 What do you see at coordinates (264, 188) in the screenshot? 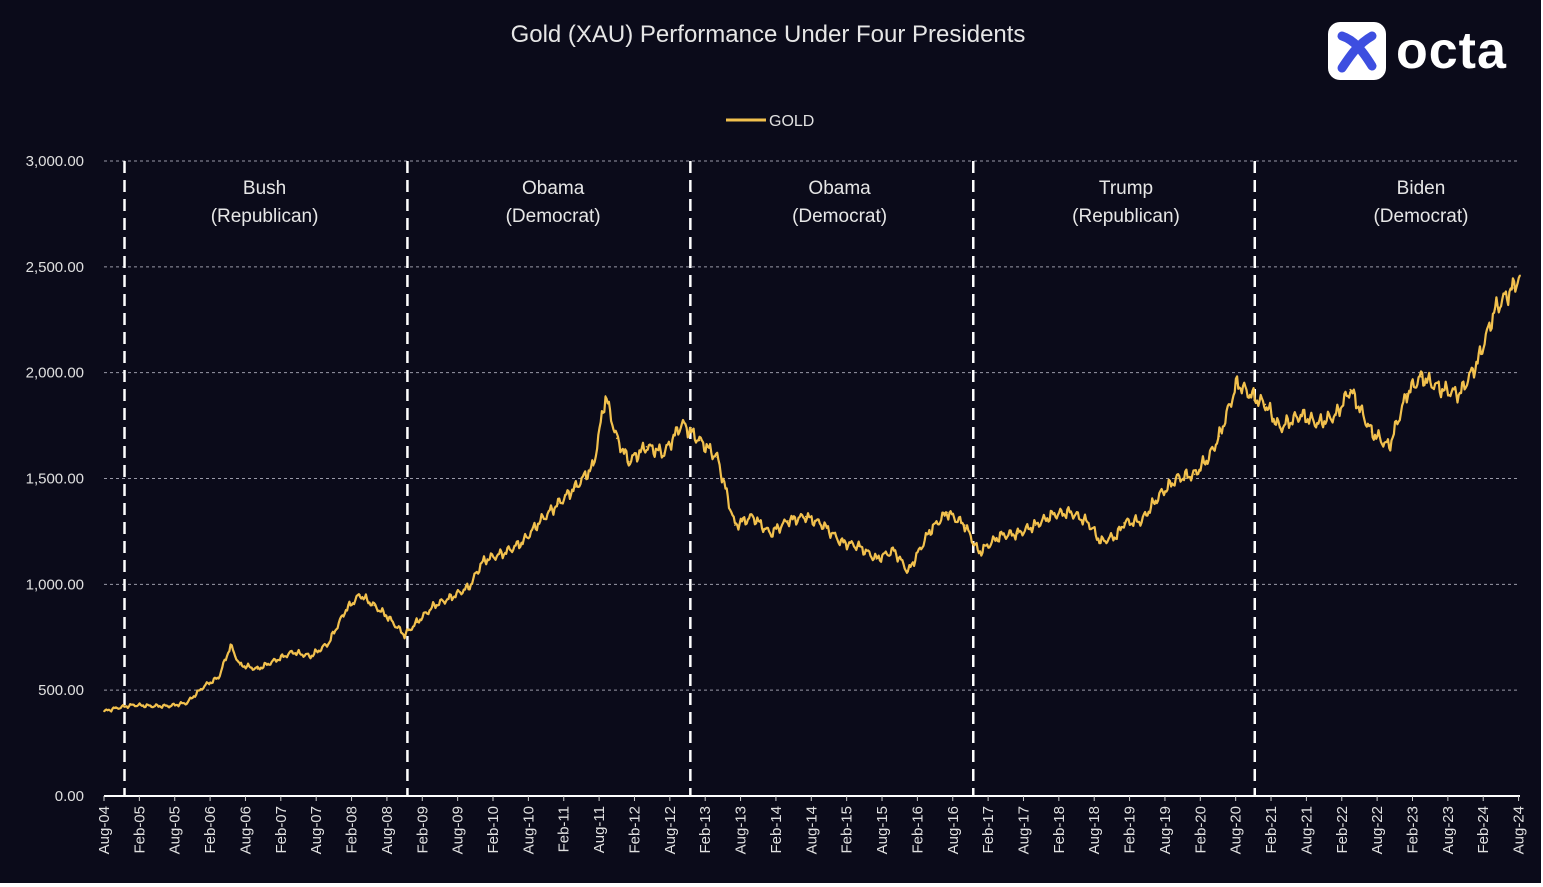
I see `era-name: Bush` at bounding box center [264, 188].